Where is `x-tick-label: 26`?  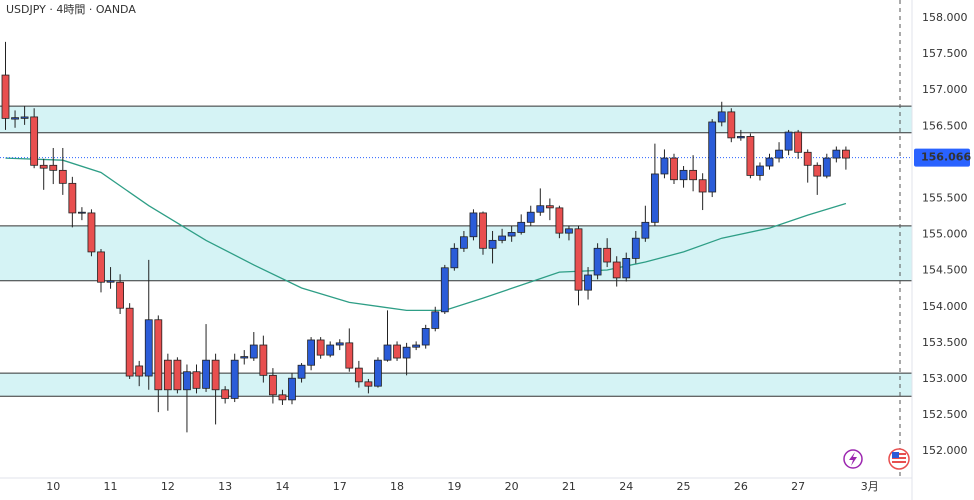 x-tick-label: 26 is located at coordinates (741, 486).